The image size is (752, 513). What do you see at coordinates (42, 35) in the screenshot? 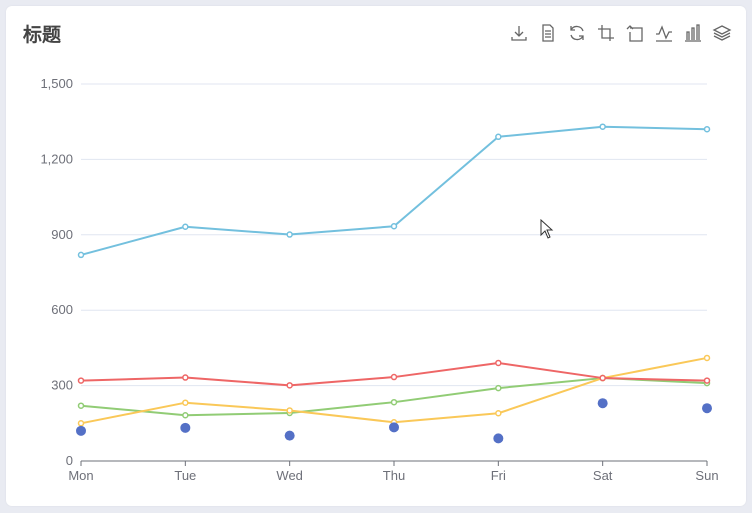
I see `chart-title: 标题` at bounding box center [42, 35].